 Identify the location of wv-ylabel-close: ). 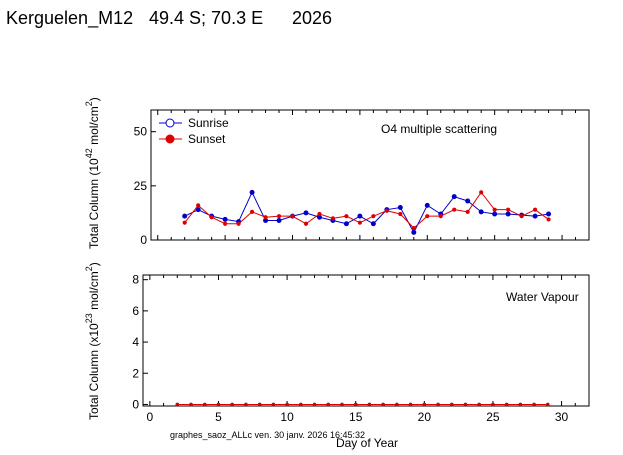
(94, 264).